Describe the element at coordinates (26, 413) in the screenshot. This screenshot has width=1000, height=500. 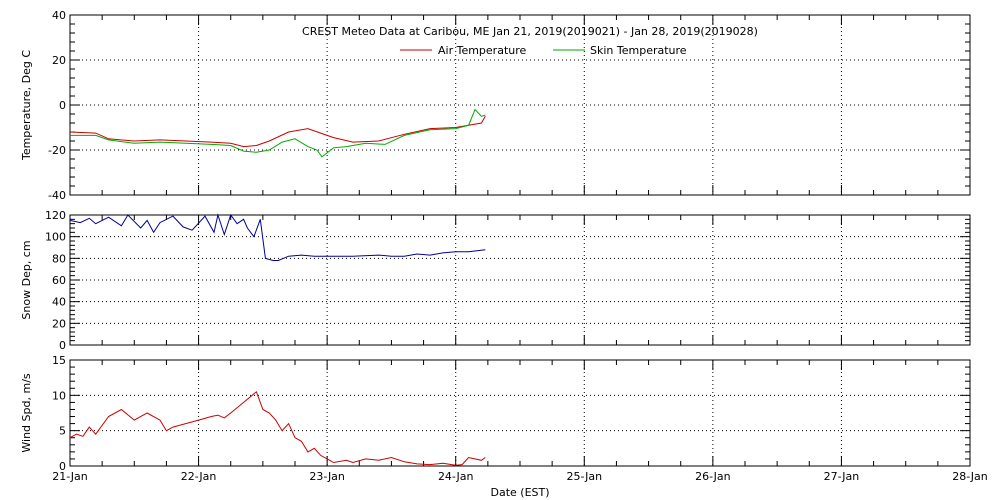
I see `y-axis-label-wind: Wind Spd, m/s` at that location.